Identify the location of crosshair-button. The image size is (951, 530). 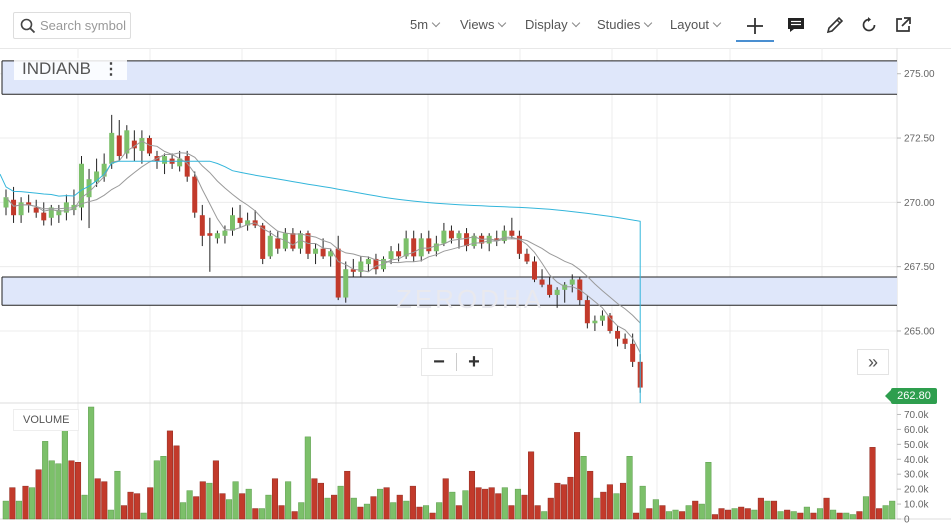
(755, 27).